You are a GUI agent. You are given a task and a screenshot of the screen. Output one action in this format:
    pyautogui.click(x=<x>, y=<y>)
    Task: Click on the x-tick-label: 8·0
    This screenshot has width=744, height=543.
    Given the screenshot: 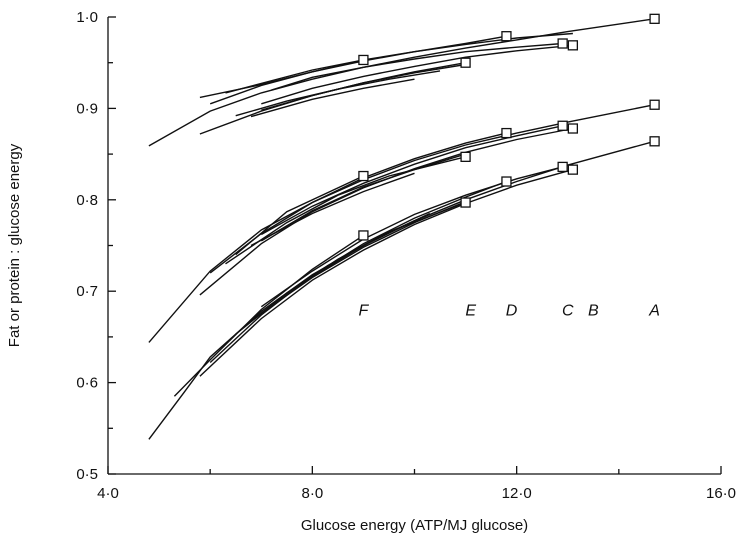 What is the action you would take?
    pyautogui.click(x=312, y=493)
    